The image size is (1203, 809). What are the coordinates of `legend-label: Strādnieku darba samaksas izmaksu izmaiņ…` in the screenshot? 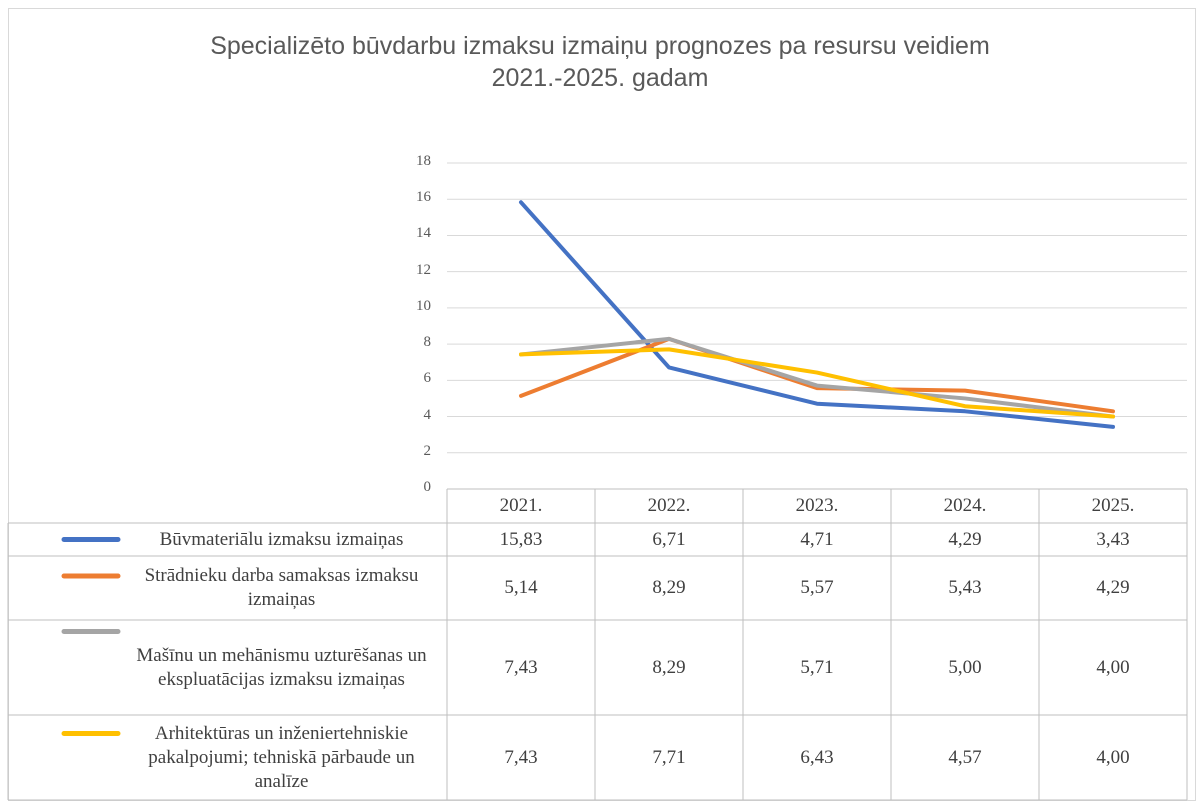 It's located at (281, 587).